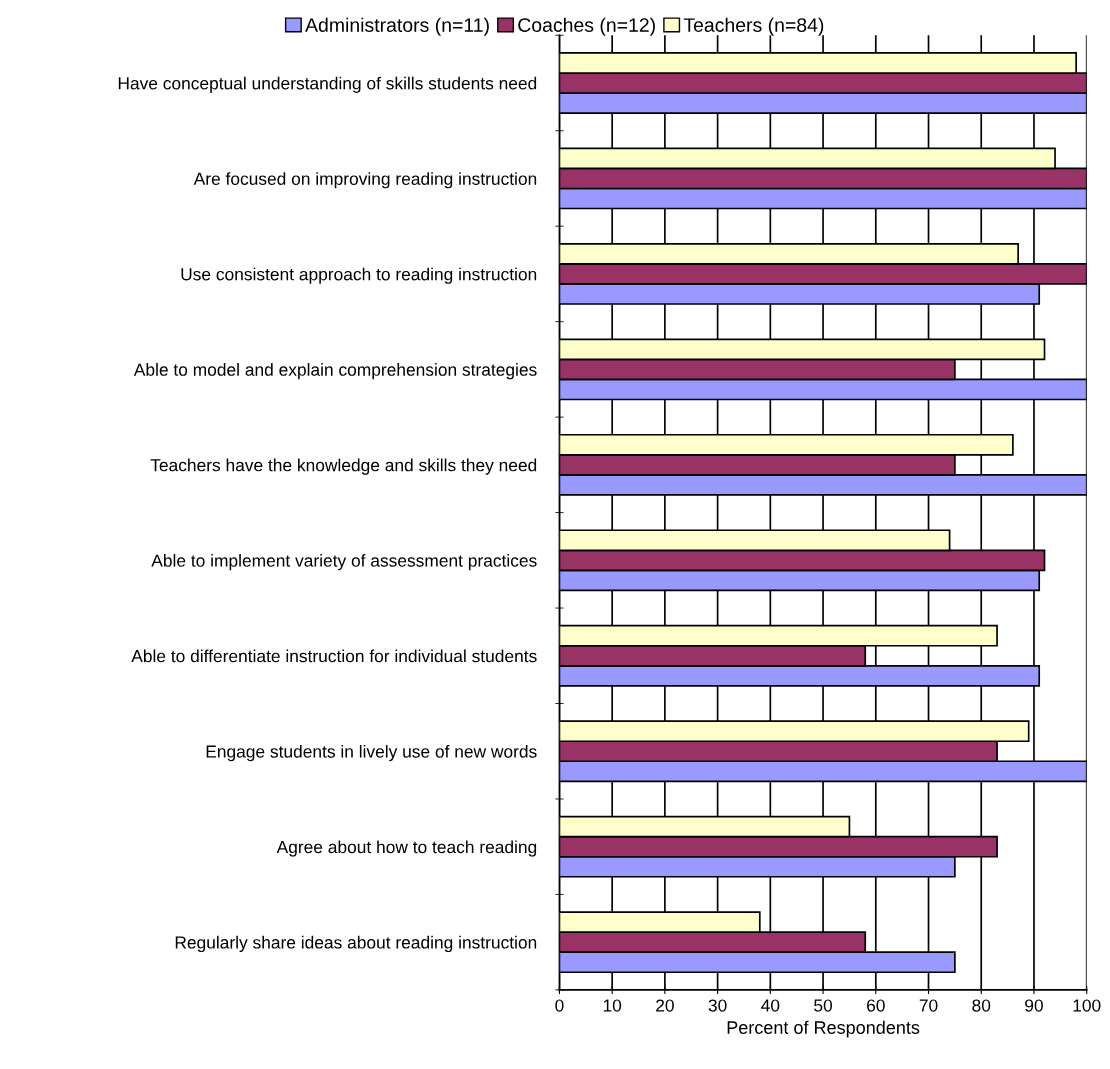  What do you see at coordinates (612, 1005) in the screenshot?
I see `x-tick-label: 10` at bounding box center [612, 1005].